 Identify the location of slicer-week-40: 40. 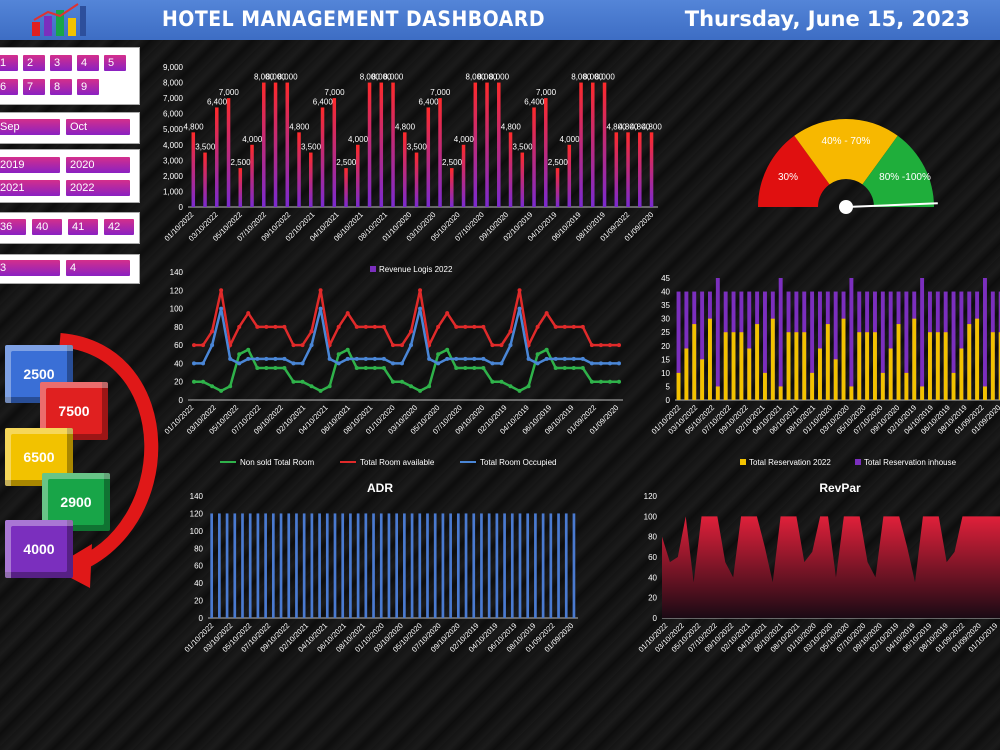
(47, 227).